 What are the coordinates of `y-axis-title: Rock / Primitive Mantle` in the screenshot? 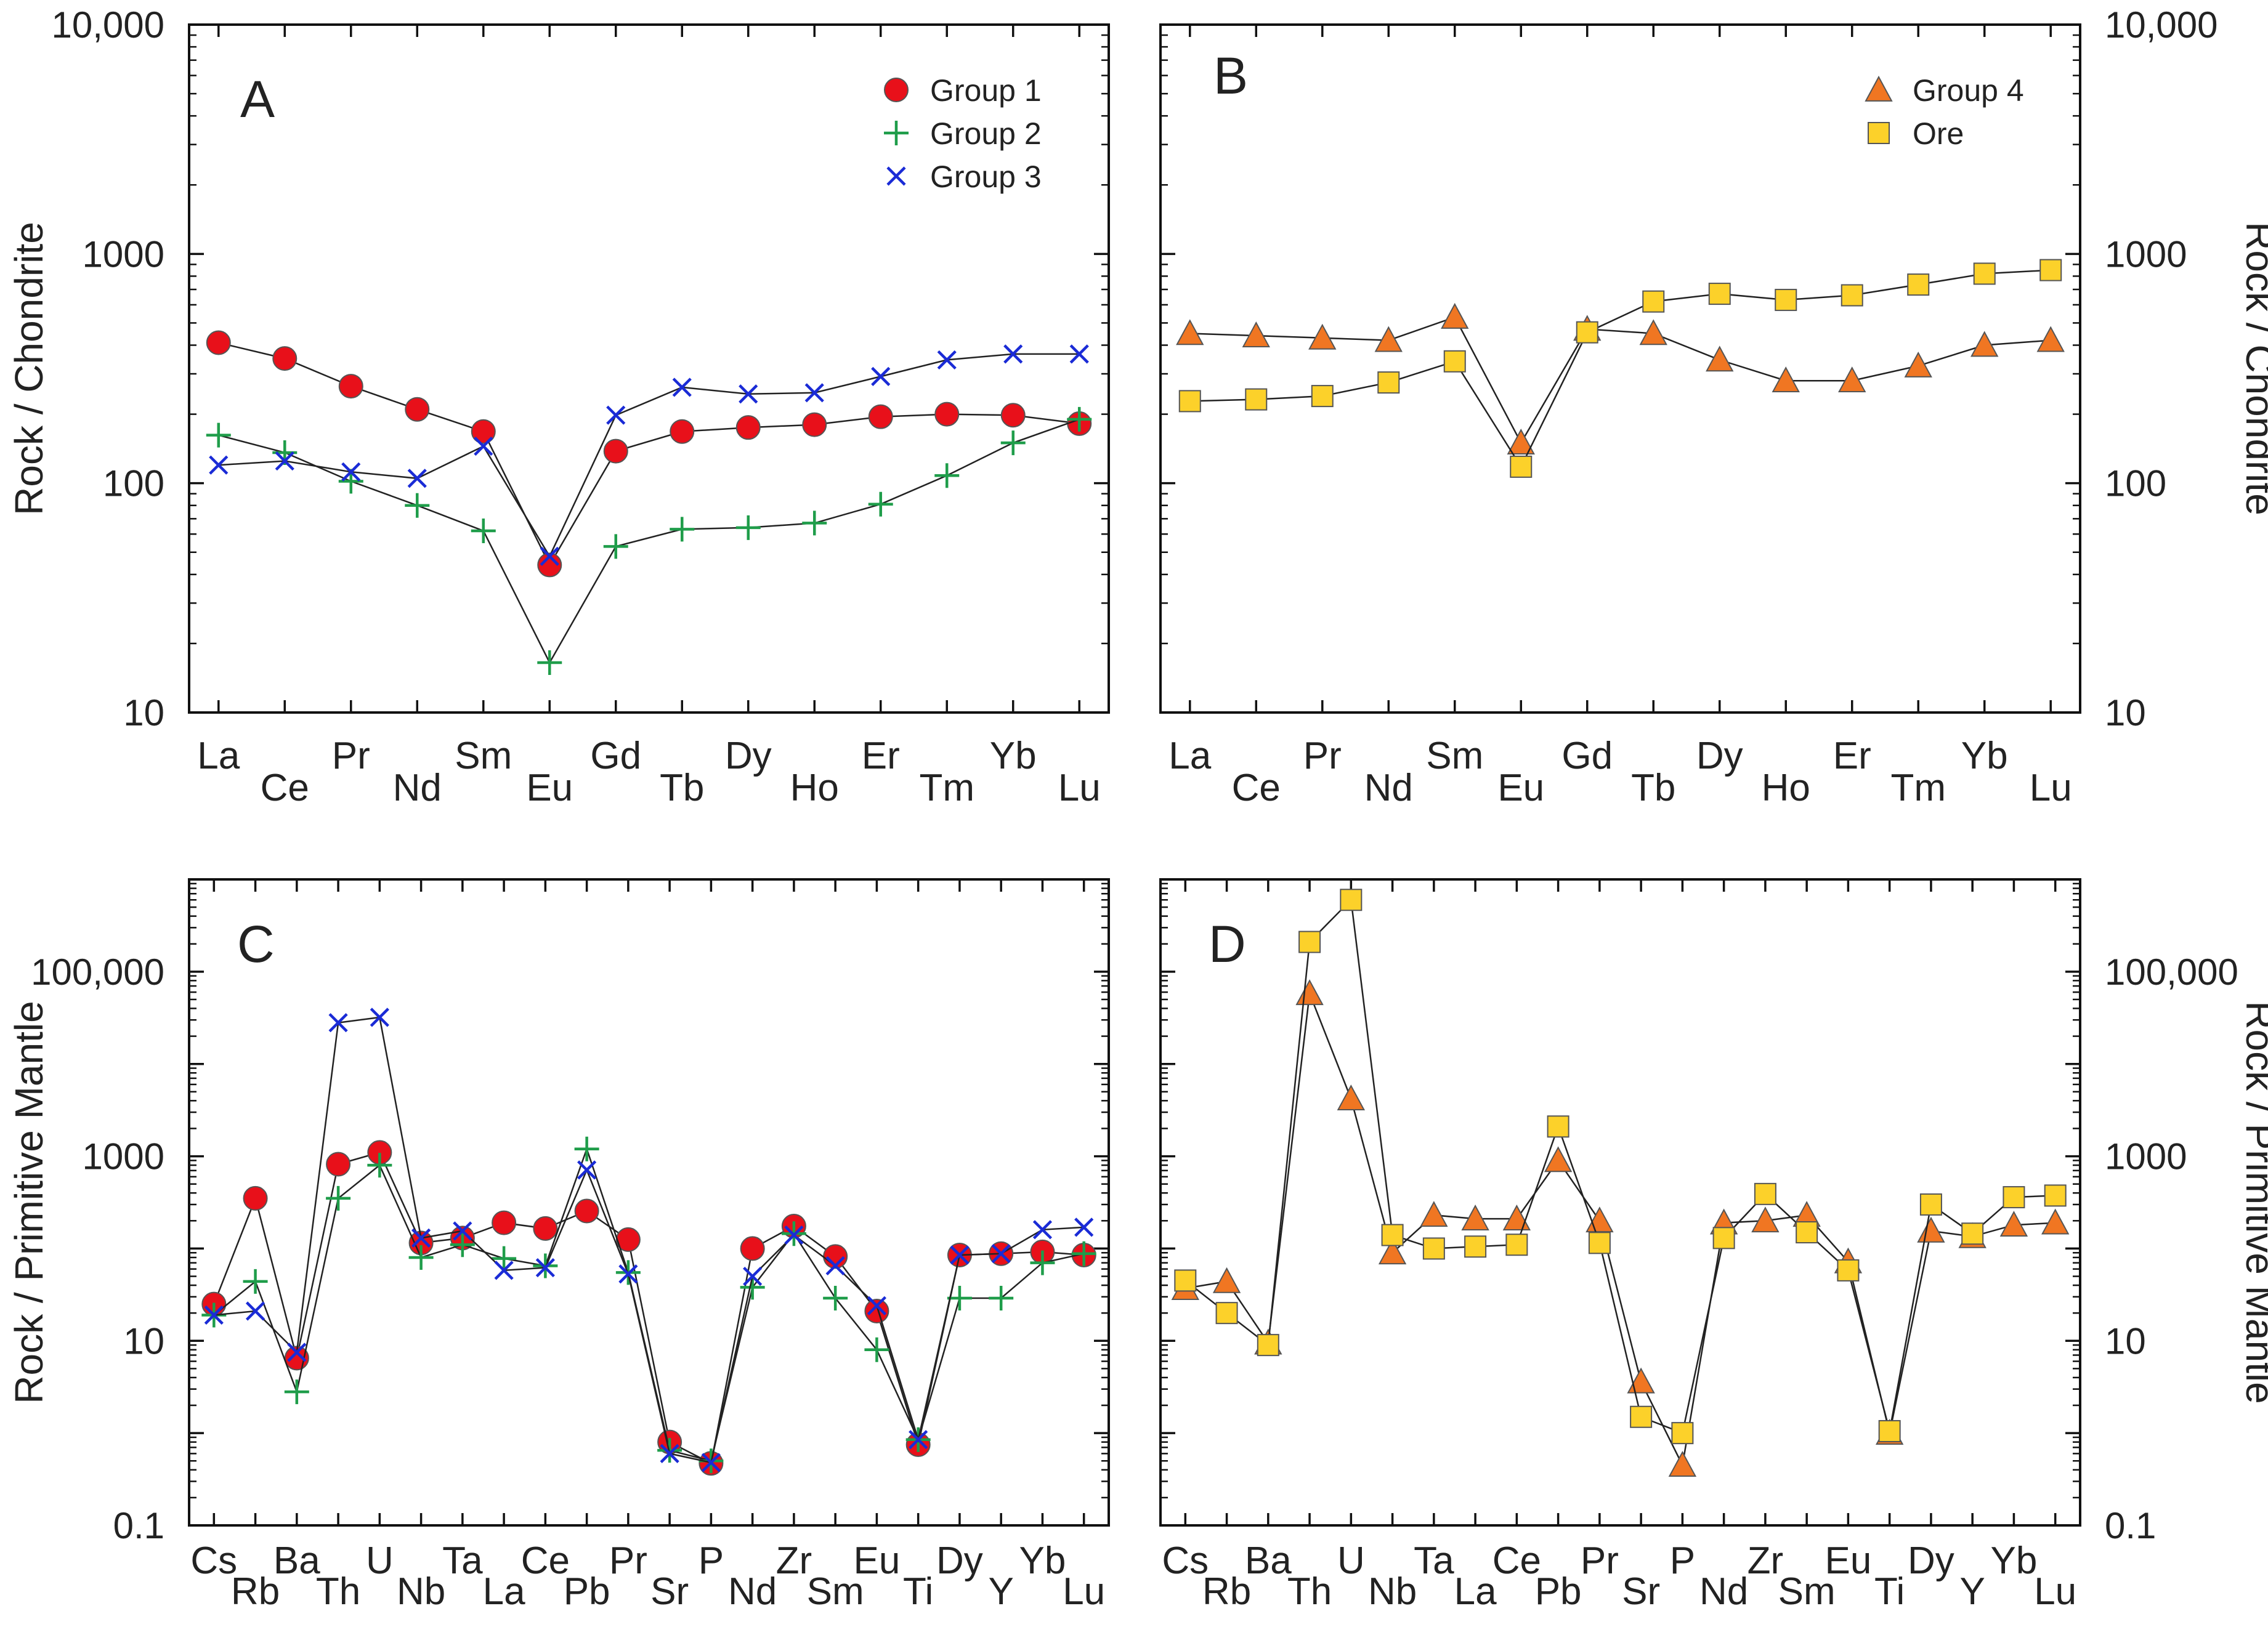 It's located at (29, 1202).